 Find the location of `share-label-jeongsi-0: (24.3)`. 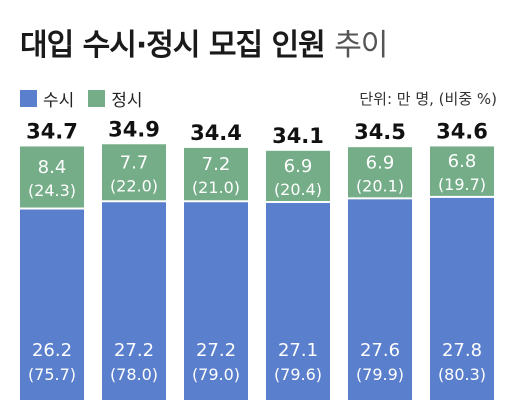

share-label-jeongsi-0: (24.3) is located at coordinates (52, 190).